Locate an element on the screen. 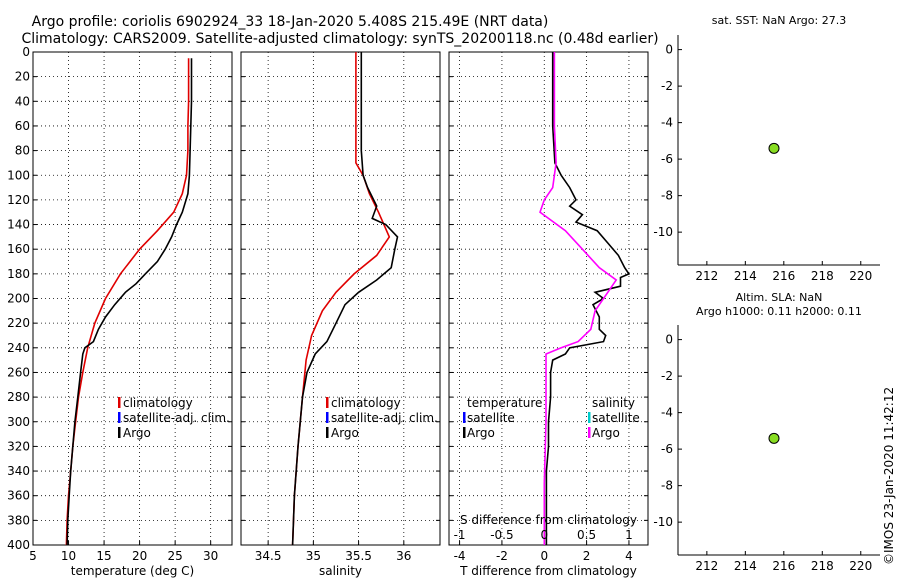 The height and width of the screenshot is (580, 900). y-tick-label: 120 is located at coordinates (18, 200).